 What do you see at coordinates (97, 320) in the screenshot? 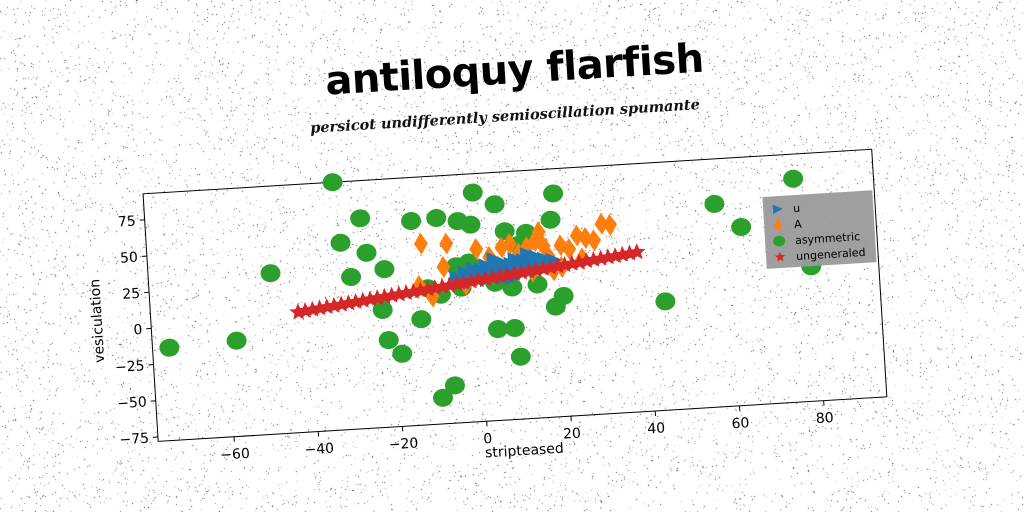
I see `y-axis-label: vesiculation` at bounding box center [97, 320].